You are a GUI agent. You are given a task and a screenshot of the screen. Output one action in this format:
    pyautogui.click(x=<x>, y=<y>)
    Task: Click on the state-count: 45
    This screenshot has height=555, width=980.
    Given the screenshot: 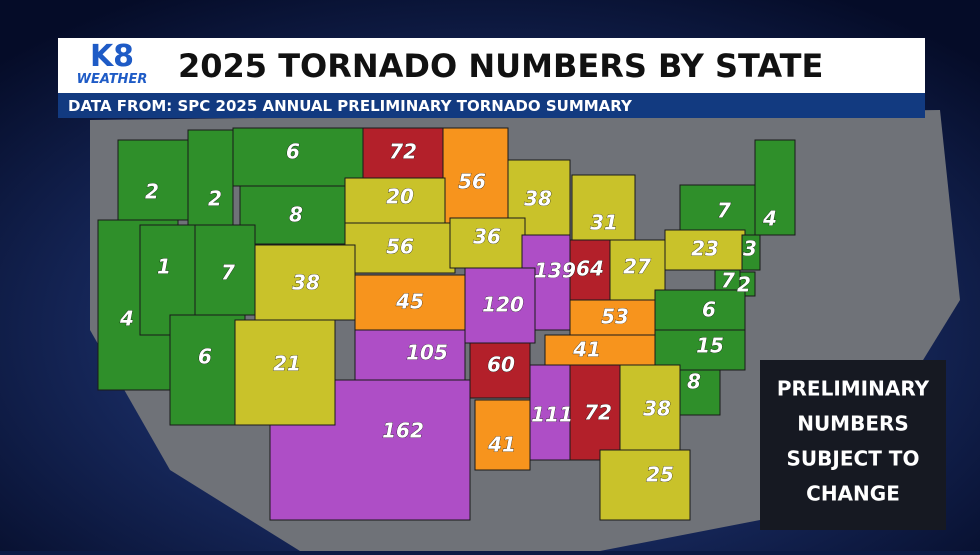 What is the action you would take?
    pyautogui.click(x=409, y=302)
    